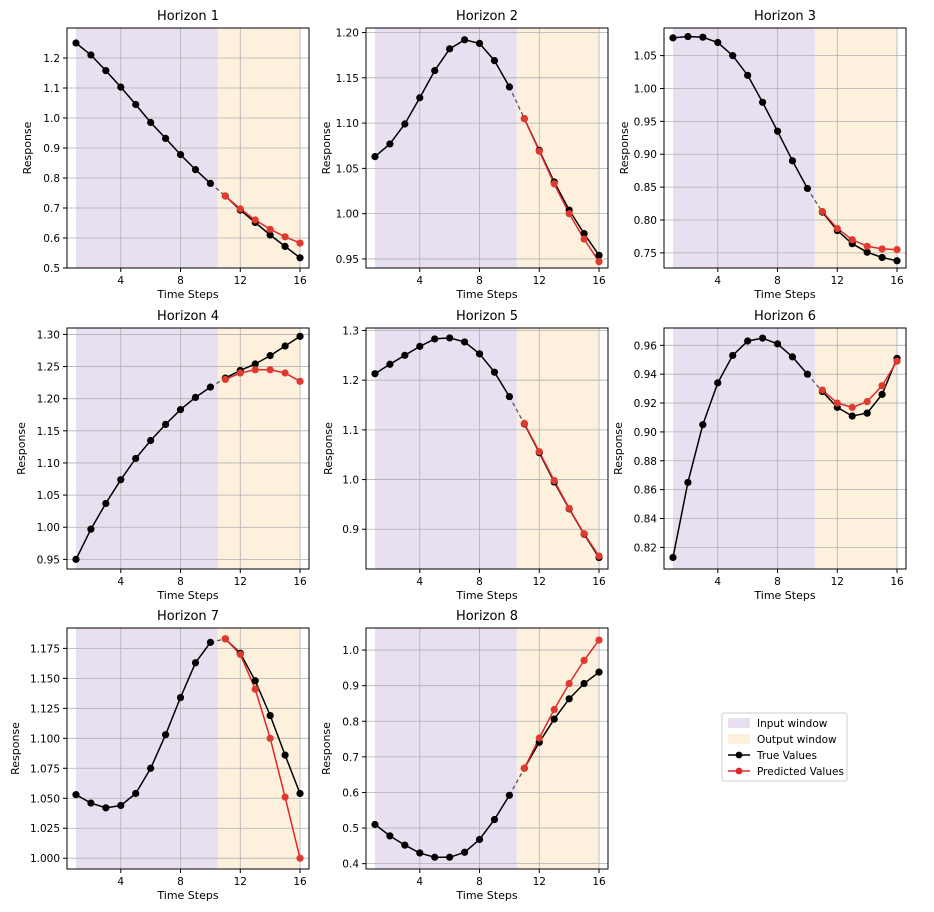 This screenshot has width=934, height=912. Describe the element at coordinates (785, 16) in the screenshot. I see `panel-title: Horizon 3` at that location.